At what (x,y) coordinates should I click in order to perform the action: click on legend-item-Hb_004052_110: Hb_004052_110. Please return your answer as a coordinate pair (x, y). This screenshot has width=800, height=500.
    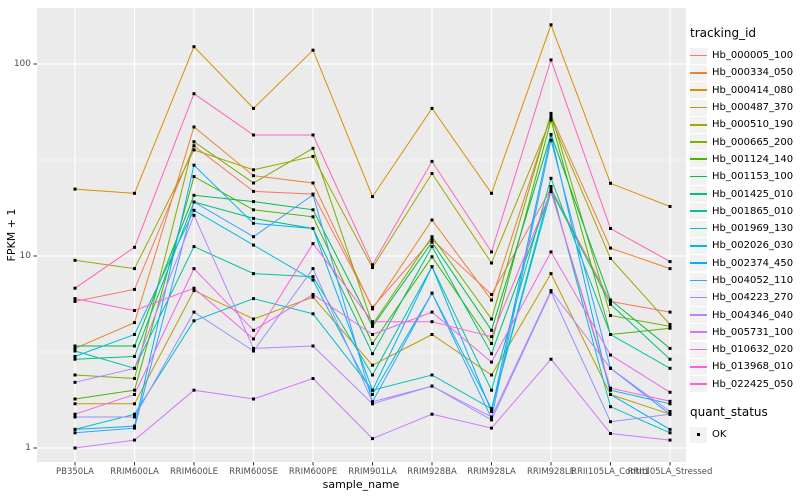
    Looking at the image, I should click on (745, 280).